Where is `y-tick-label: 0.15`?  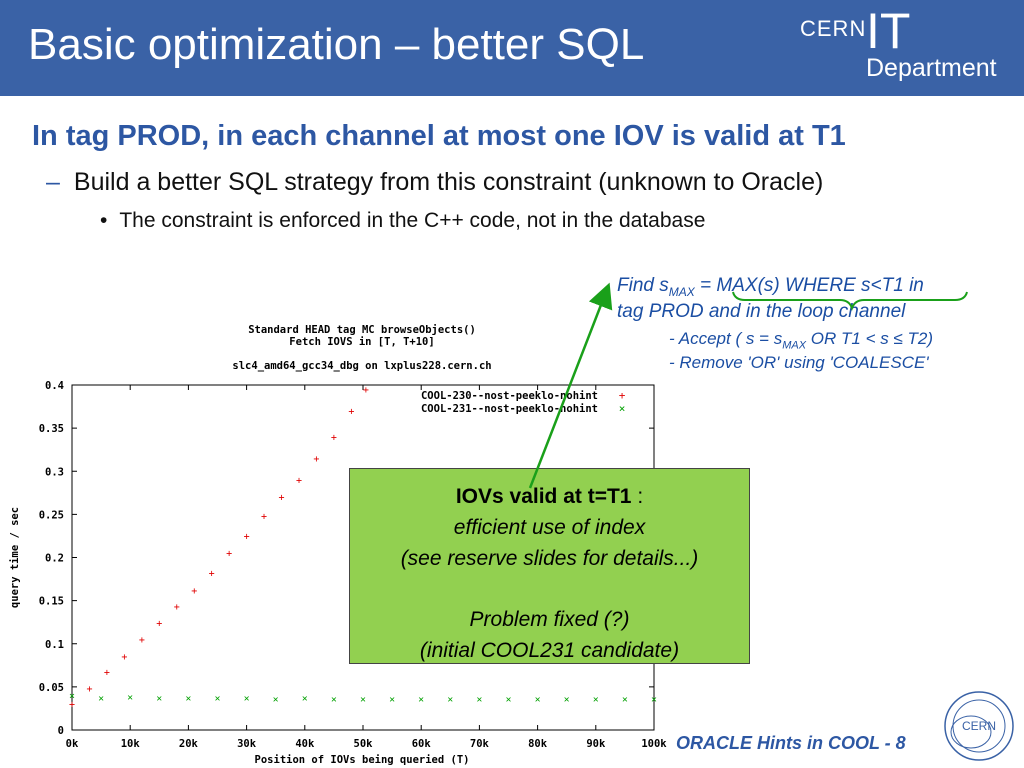 y-tick-label: 0.15 is located at coordinates (51, 602).